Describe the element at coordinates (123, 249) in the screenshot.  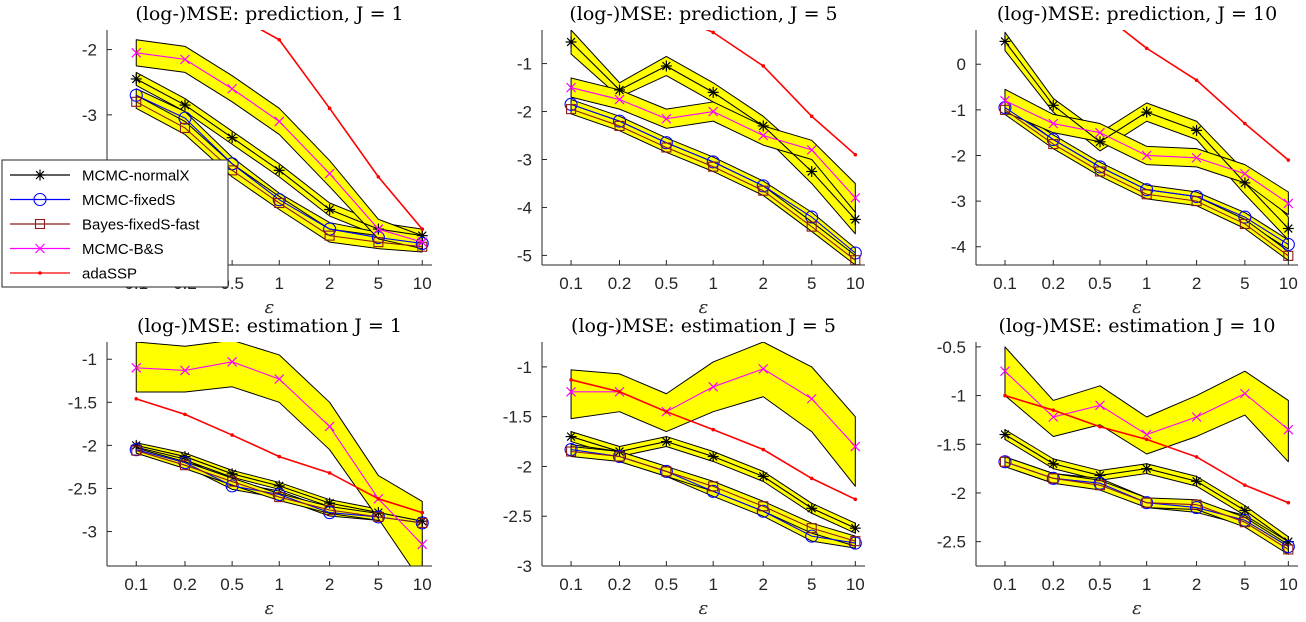
I see `legend-label: MCMC-B&S` at that location.